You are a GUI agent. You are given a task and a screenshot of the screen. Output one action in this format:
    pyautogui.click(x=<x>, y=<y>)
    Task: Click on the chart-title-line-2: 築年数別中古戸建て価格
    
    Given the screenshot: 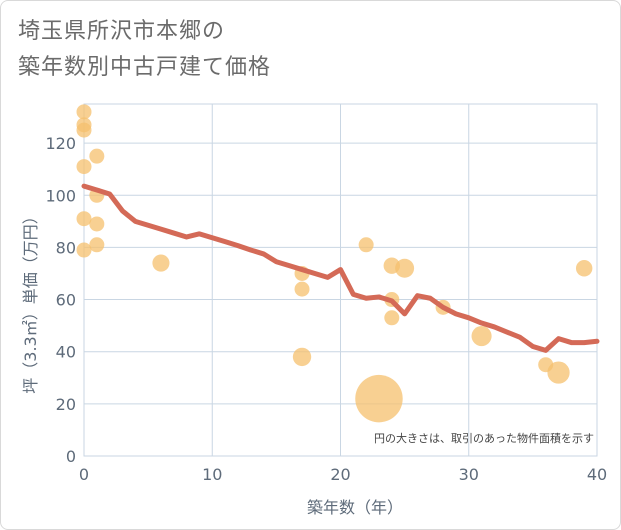 What is the action you would take?
    pyautogui.click(x=145, y=67)
    